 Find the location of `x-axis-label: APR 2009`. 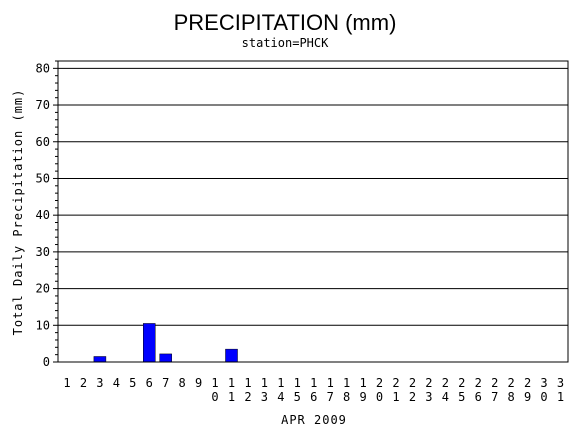

x-axis-label: APR 2009 is located at coordinates (314, 420).